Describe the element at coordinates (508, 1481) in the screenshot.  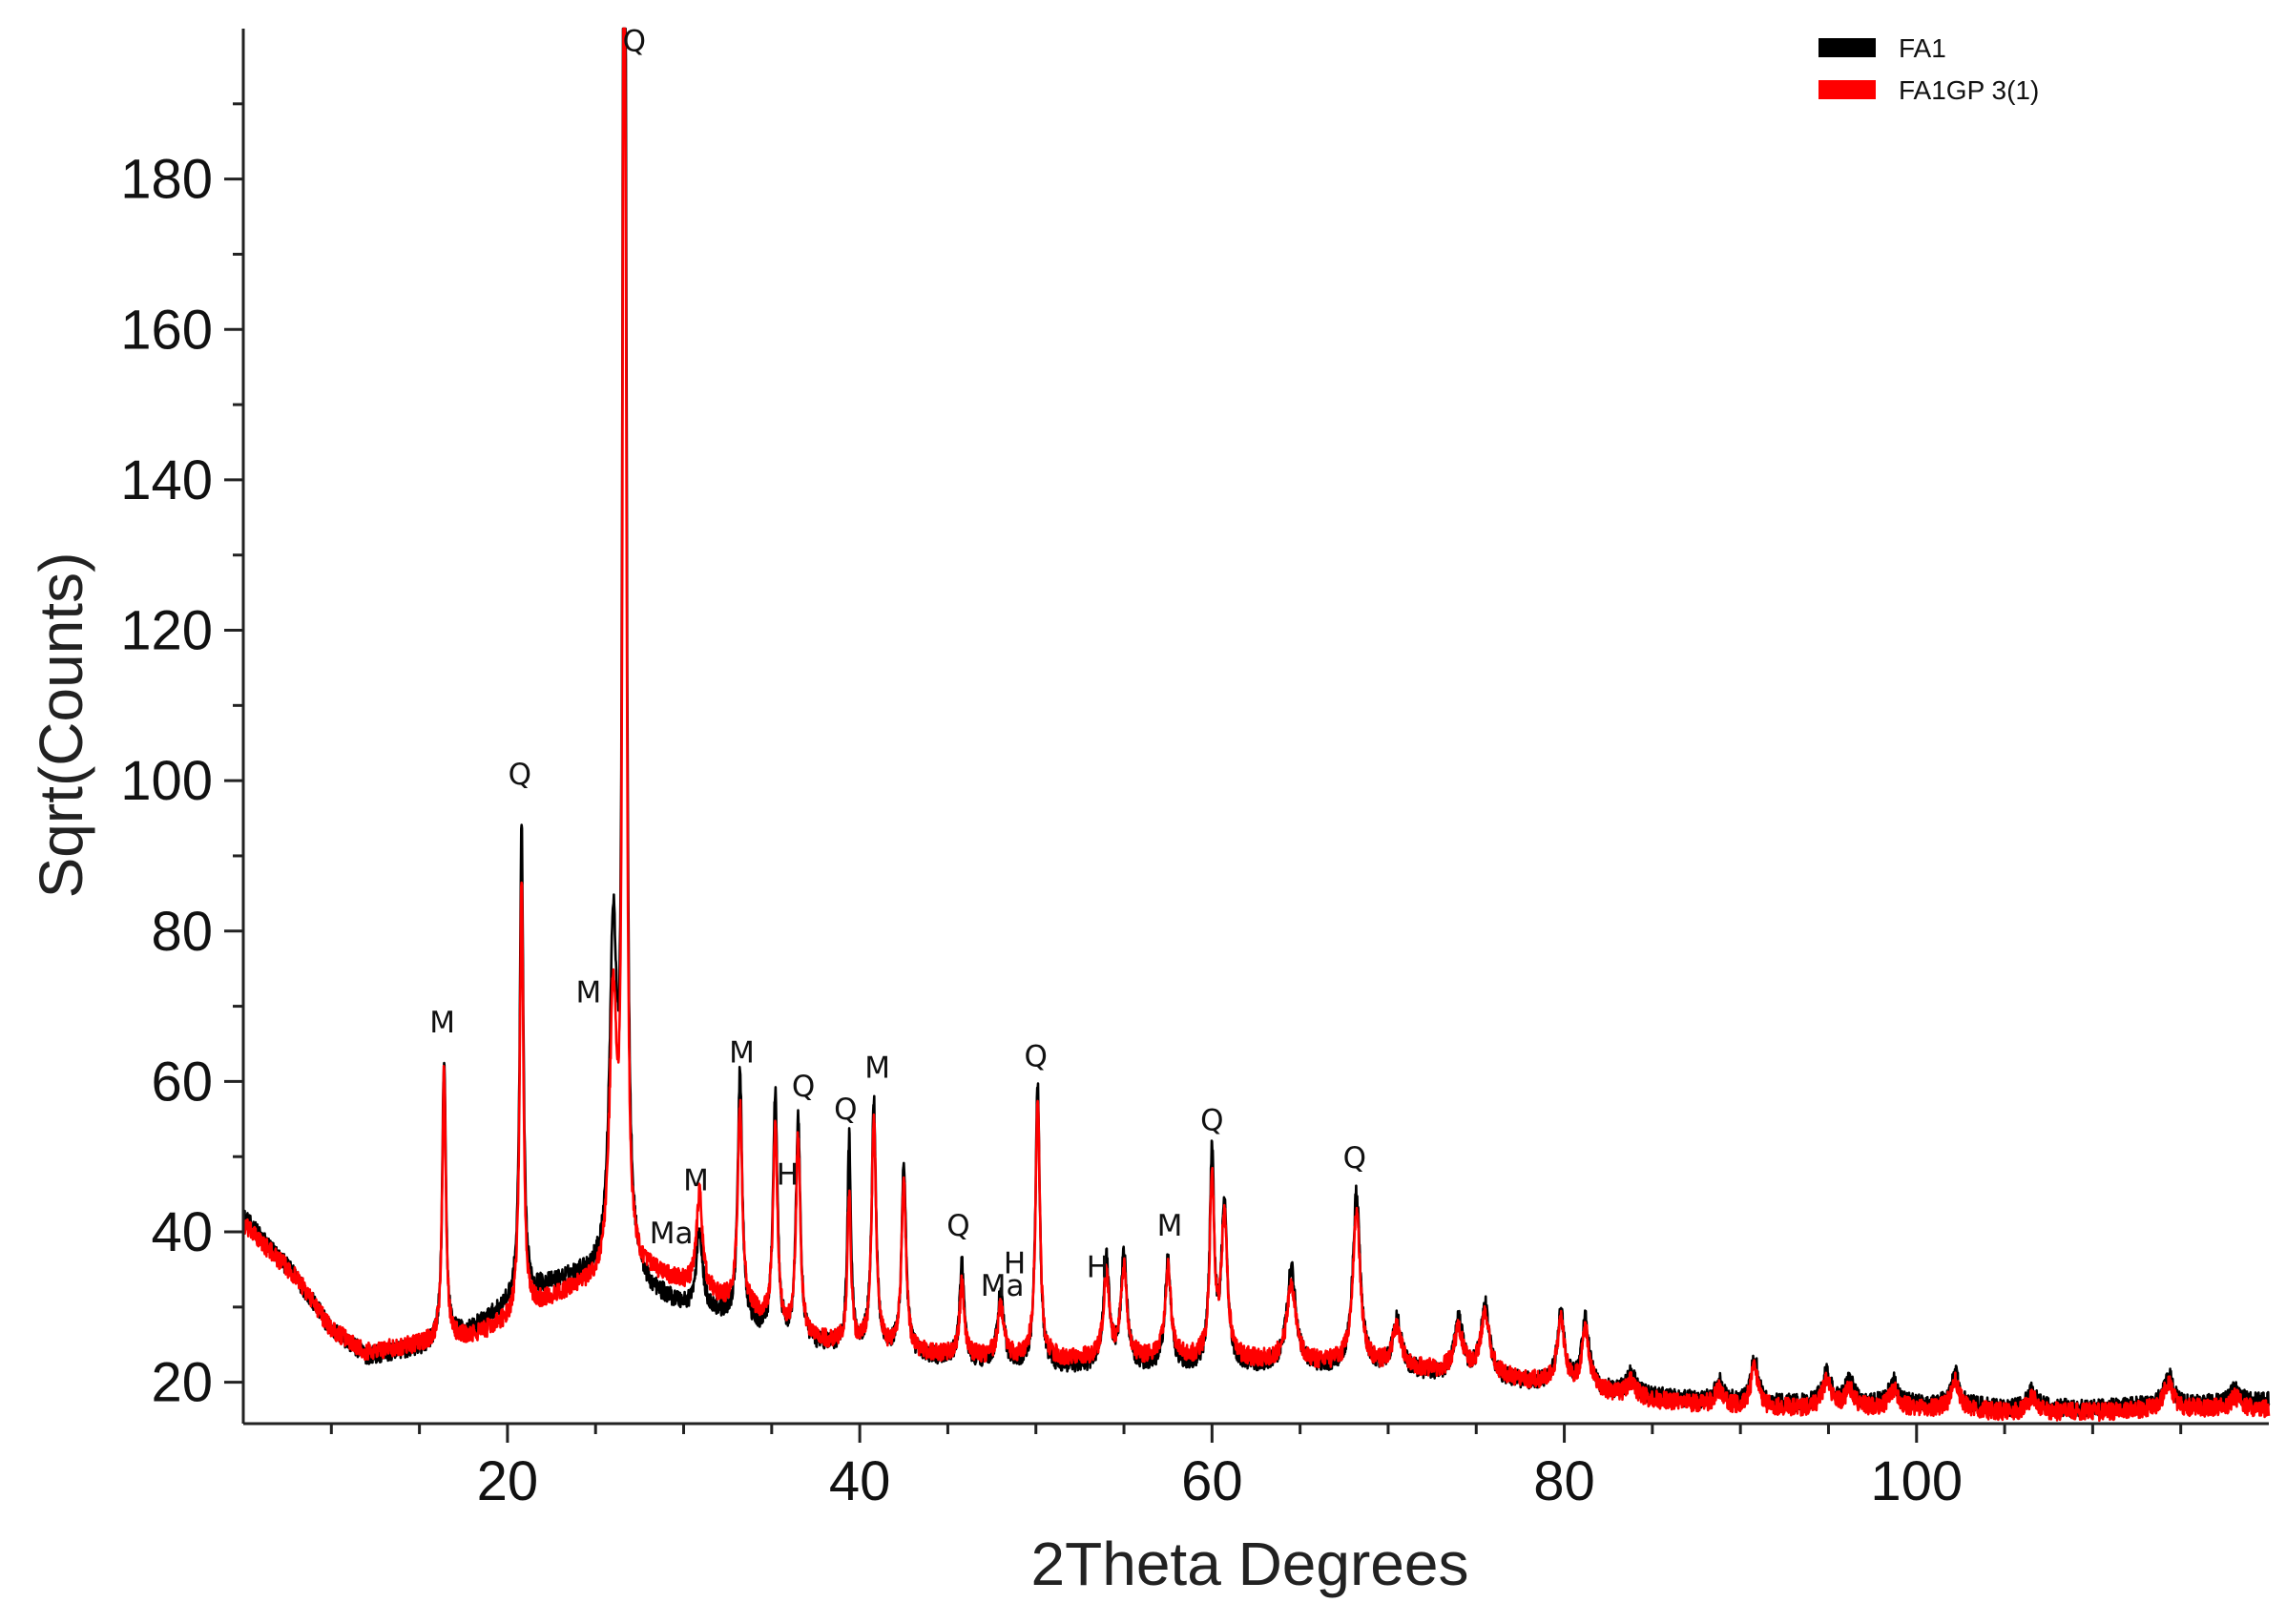
I see `x-tick-label: 20` at that location.